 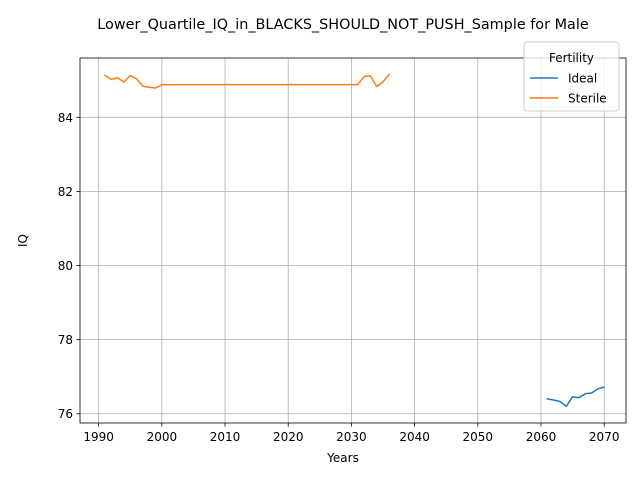 What do you see at coordinates (604, 437) in the screenshot?
I see `x-tick-label: 2070` at bounding box center [604, 437].